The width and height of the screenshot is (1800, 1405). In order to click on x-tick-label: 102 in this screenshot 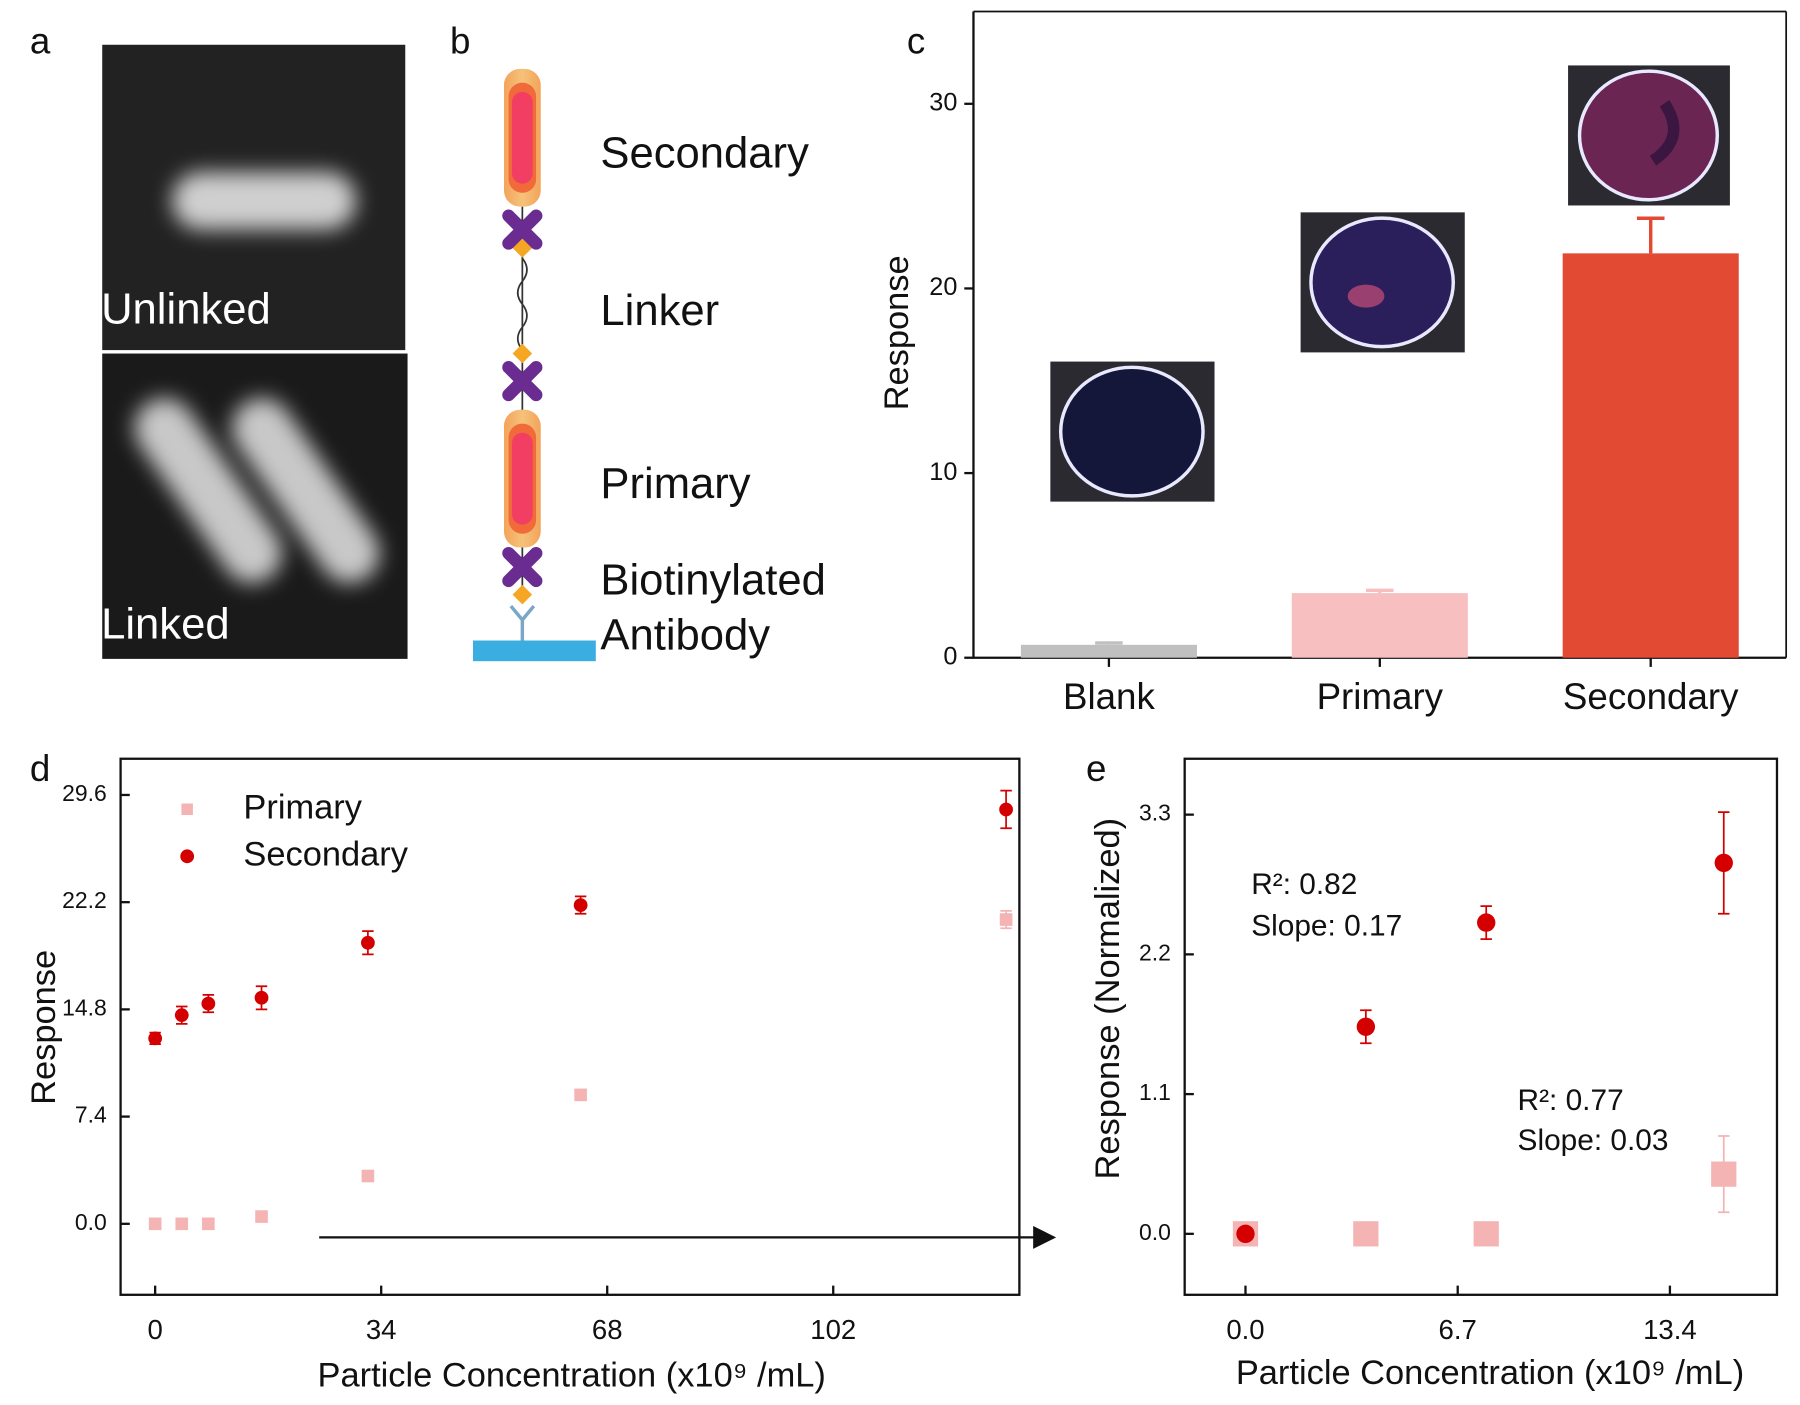, I will do `click(833, 1329)`.